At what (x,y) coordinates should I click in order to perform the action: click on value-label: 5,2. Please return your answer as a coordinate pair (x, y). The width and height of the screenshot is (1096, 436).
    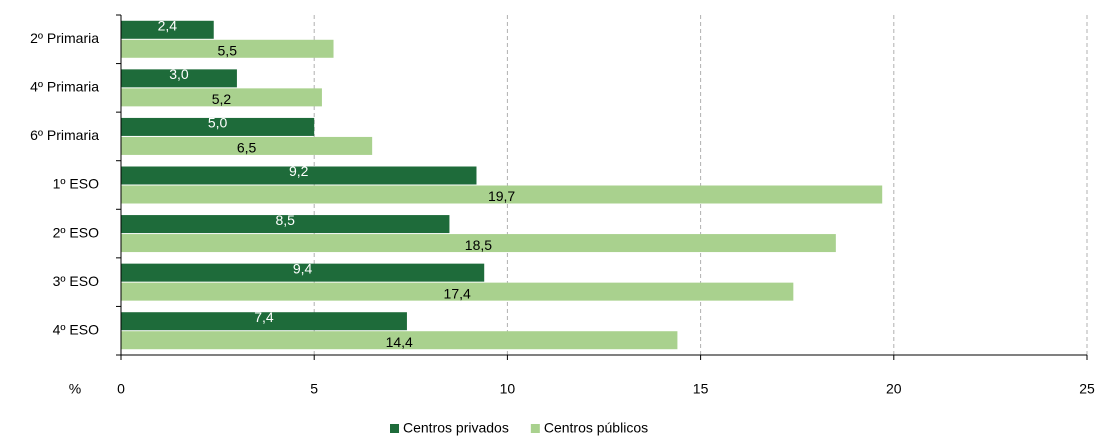
    Looking at the image, I should click on (222, 99).